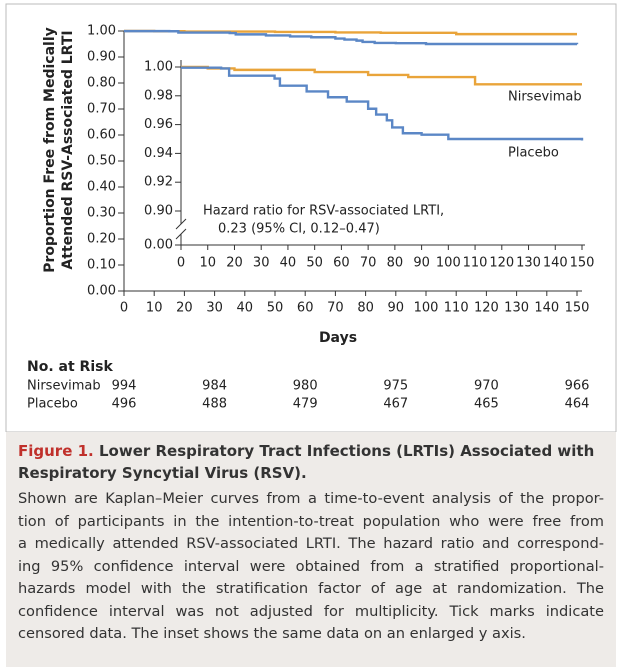  Describe the element at coordinates (101, 265) in the screenshot. I see `y-tick-label: 0.10` at that location.